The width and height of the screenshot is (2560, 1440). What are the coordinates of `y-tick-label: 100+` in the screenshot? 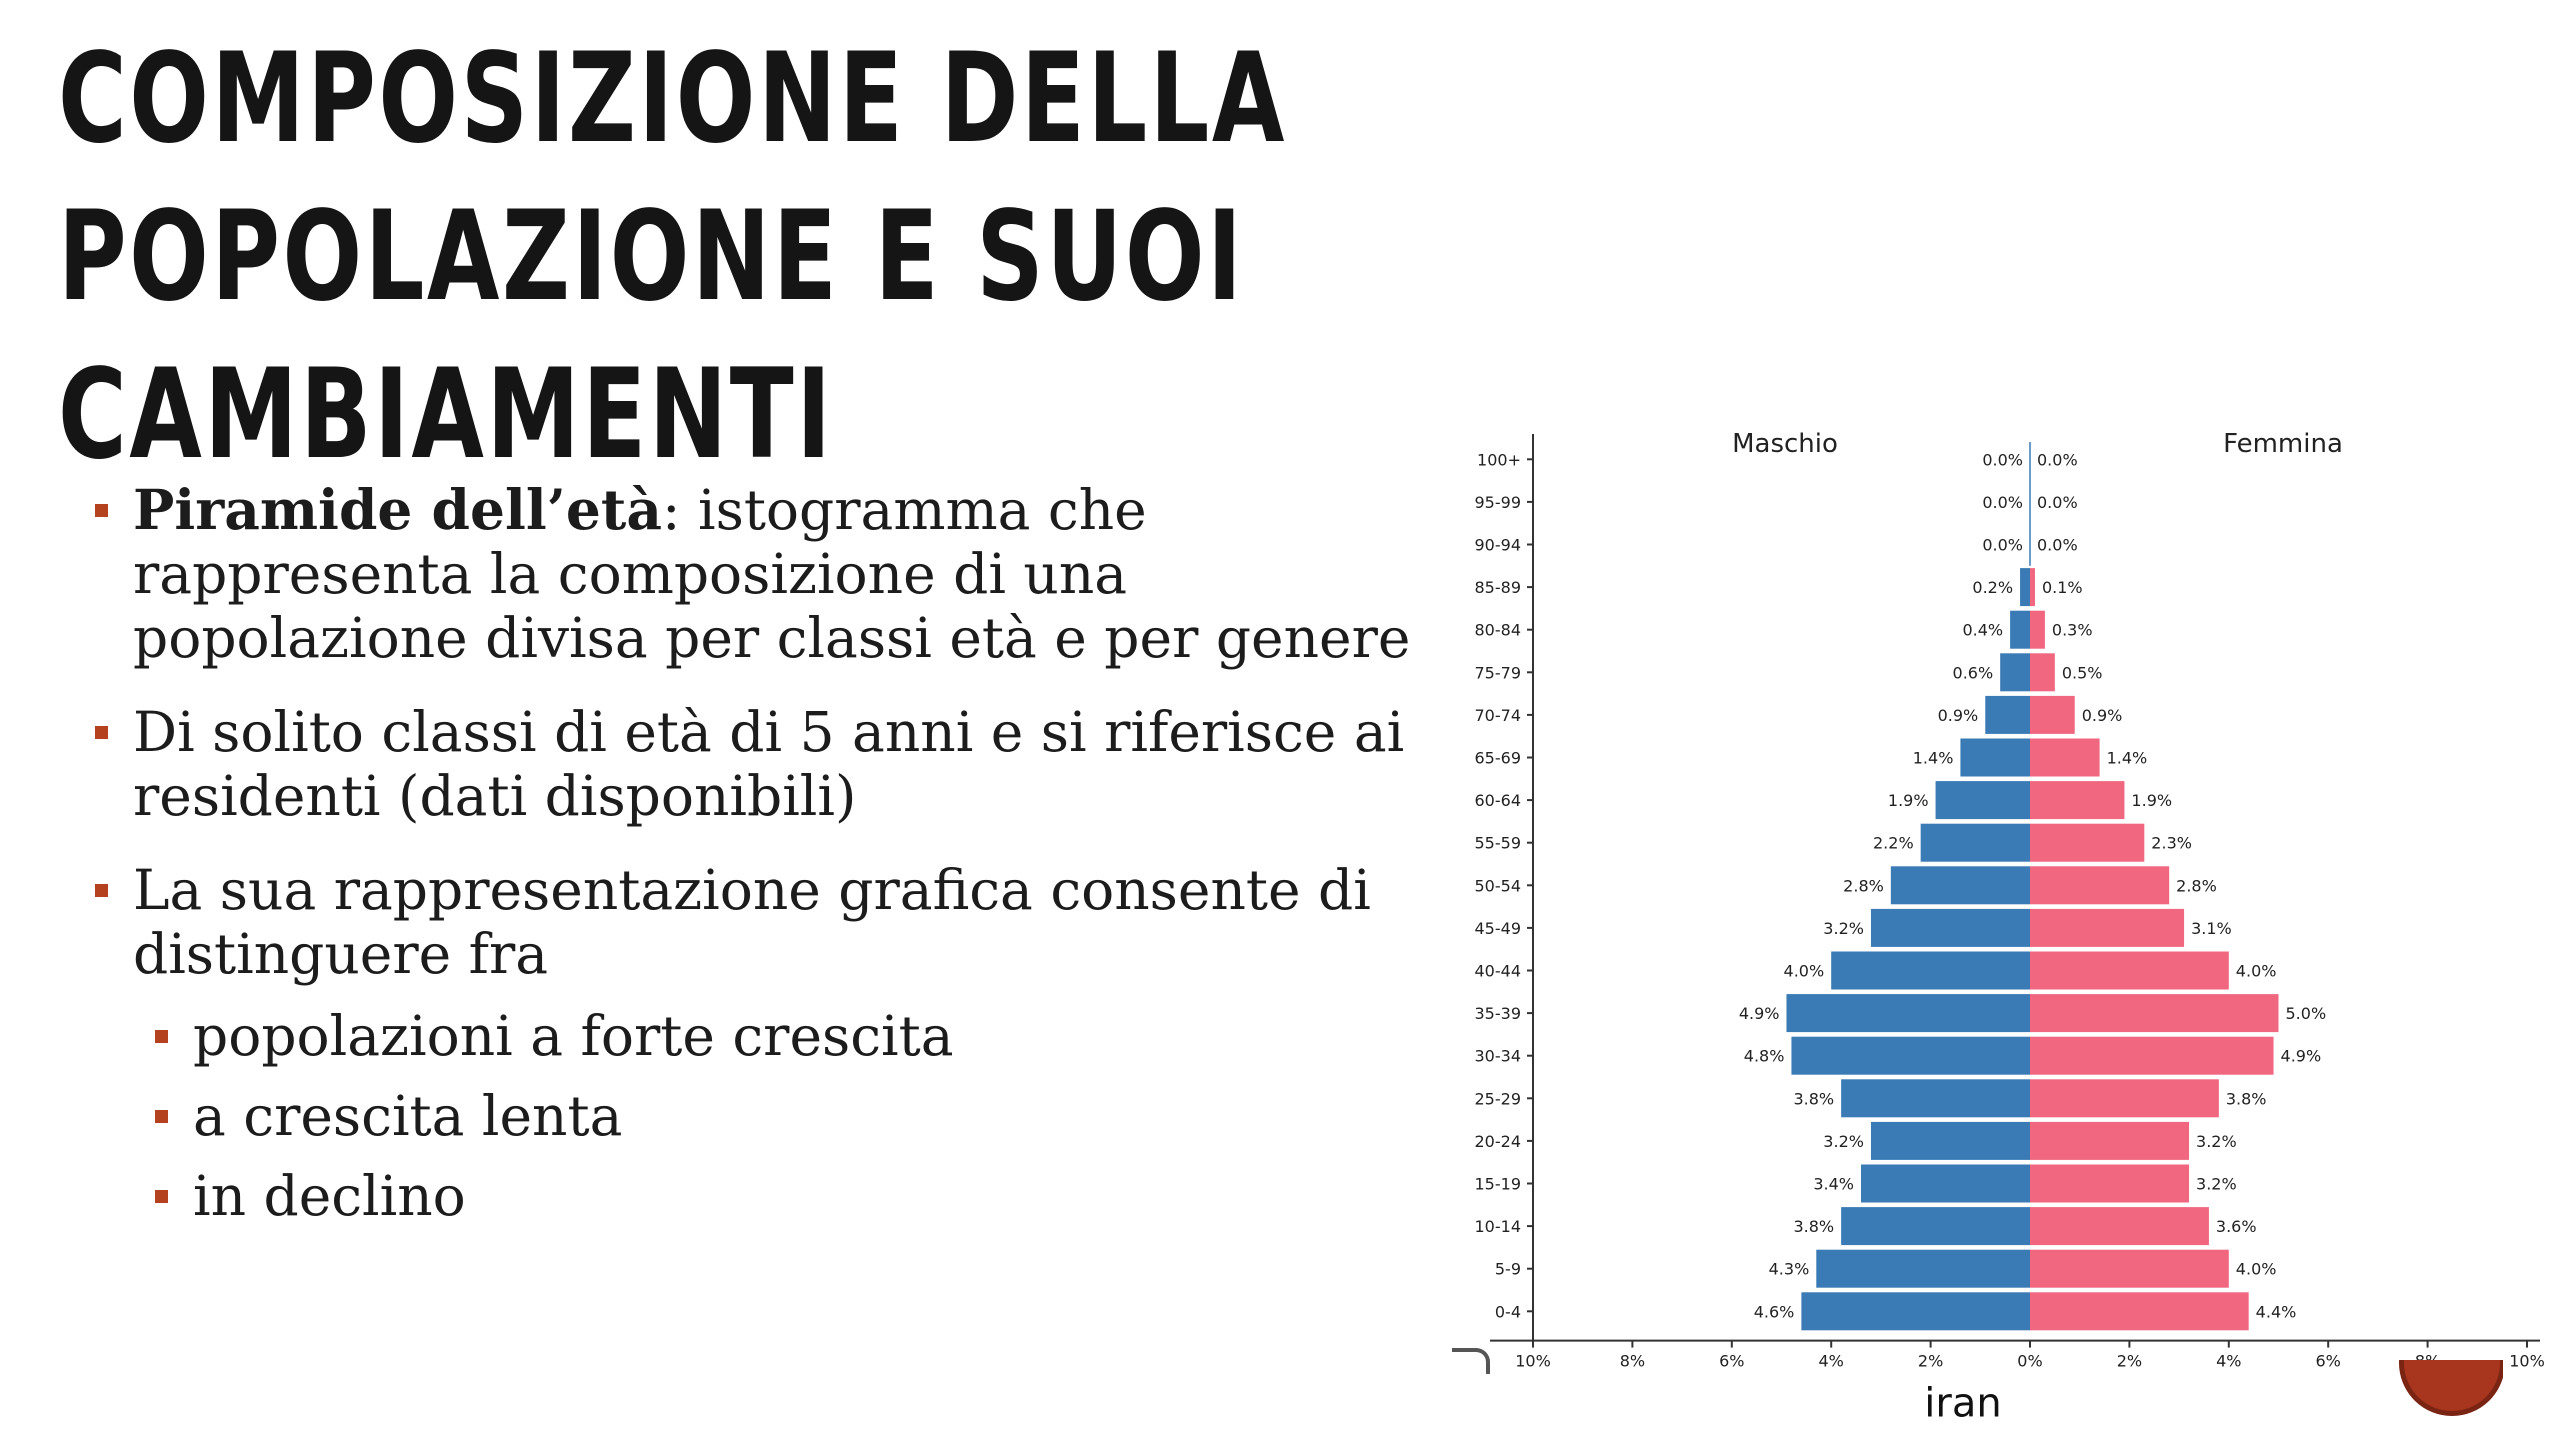 It's located at (1499, 459).